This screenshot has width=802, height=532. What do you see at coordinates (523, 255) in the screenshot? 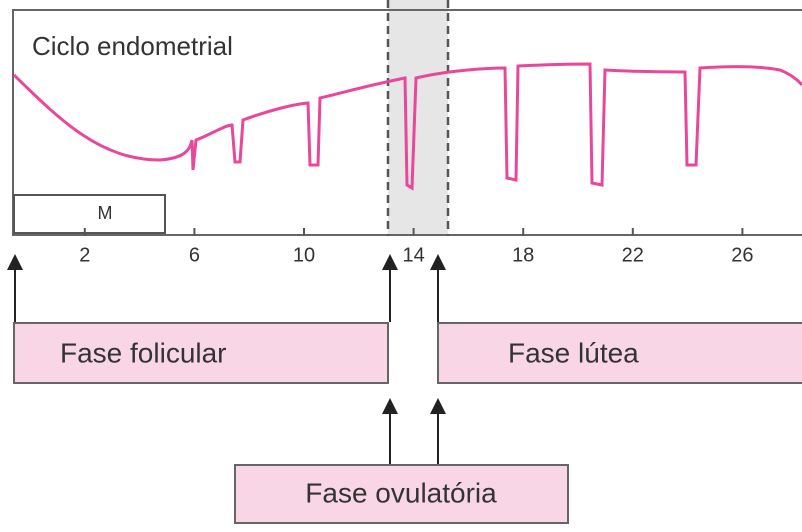
I see `day-label: 18` at bounding box center [523, 255].